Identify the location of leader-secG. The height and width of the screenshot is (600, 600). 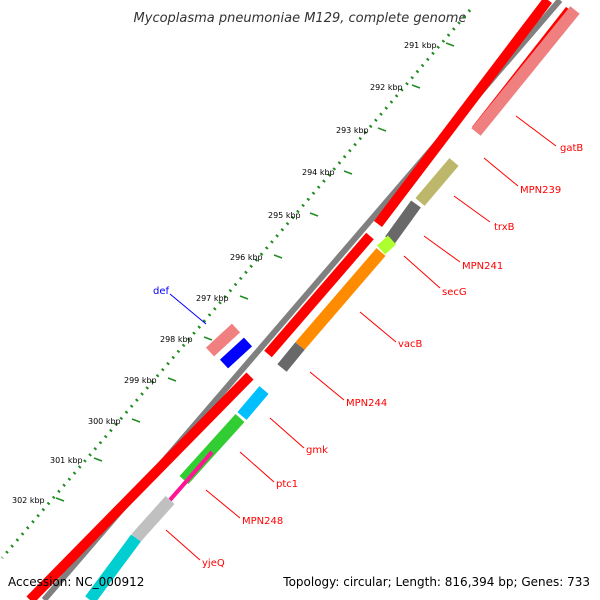
(422, 272).